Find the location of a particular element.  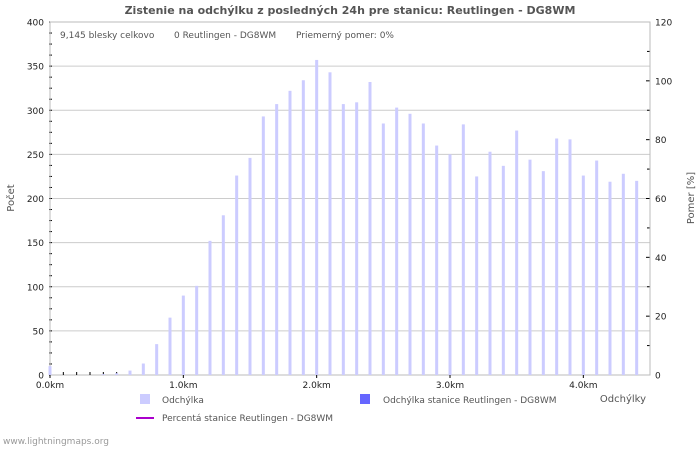

y-tick-label: 200 is located at coordinates (35, 200).